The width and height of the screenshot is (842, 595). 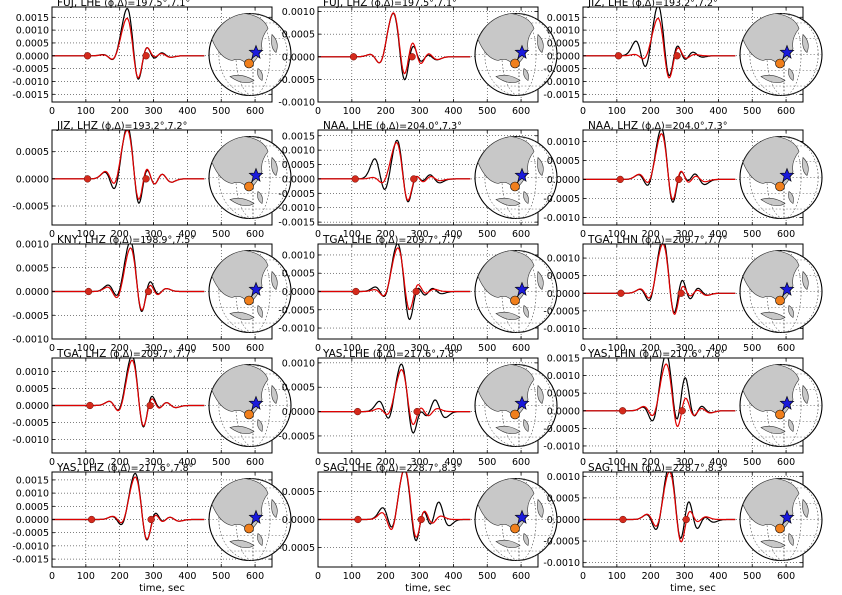 What do you see at coordinates (617, 576) in the screenshot?
I see `x-tick-label: 100` at bounding box center [617, 576].